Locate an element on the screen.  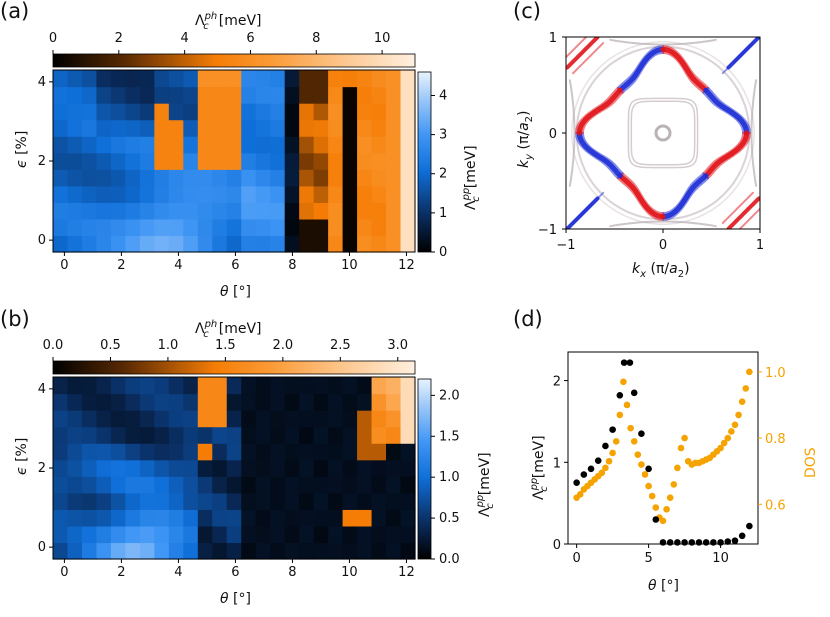
axes-a-xlabel: θ [°] is located at coordinates (235, 292).